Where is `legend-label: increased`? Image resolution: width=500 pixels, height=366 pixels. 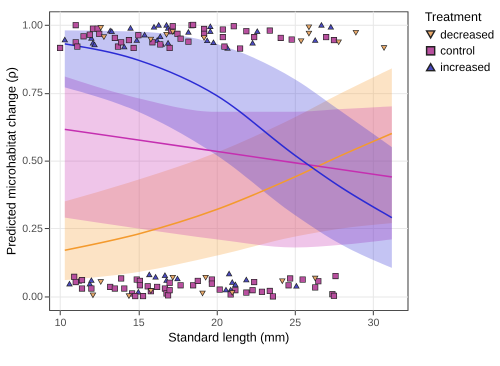
legend-label: increased is located at coordinates (465, 68).